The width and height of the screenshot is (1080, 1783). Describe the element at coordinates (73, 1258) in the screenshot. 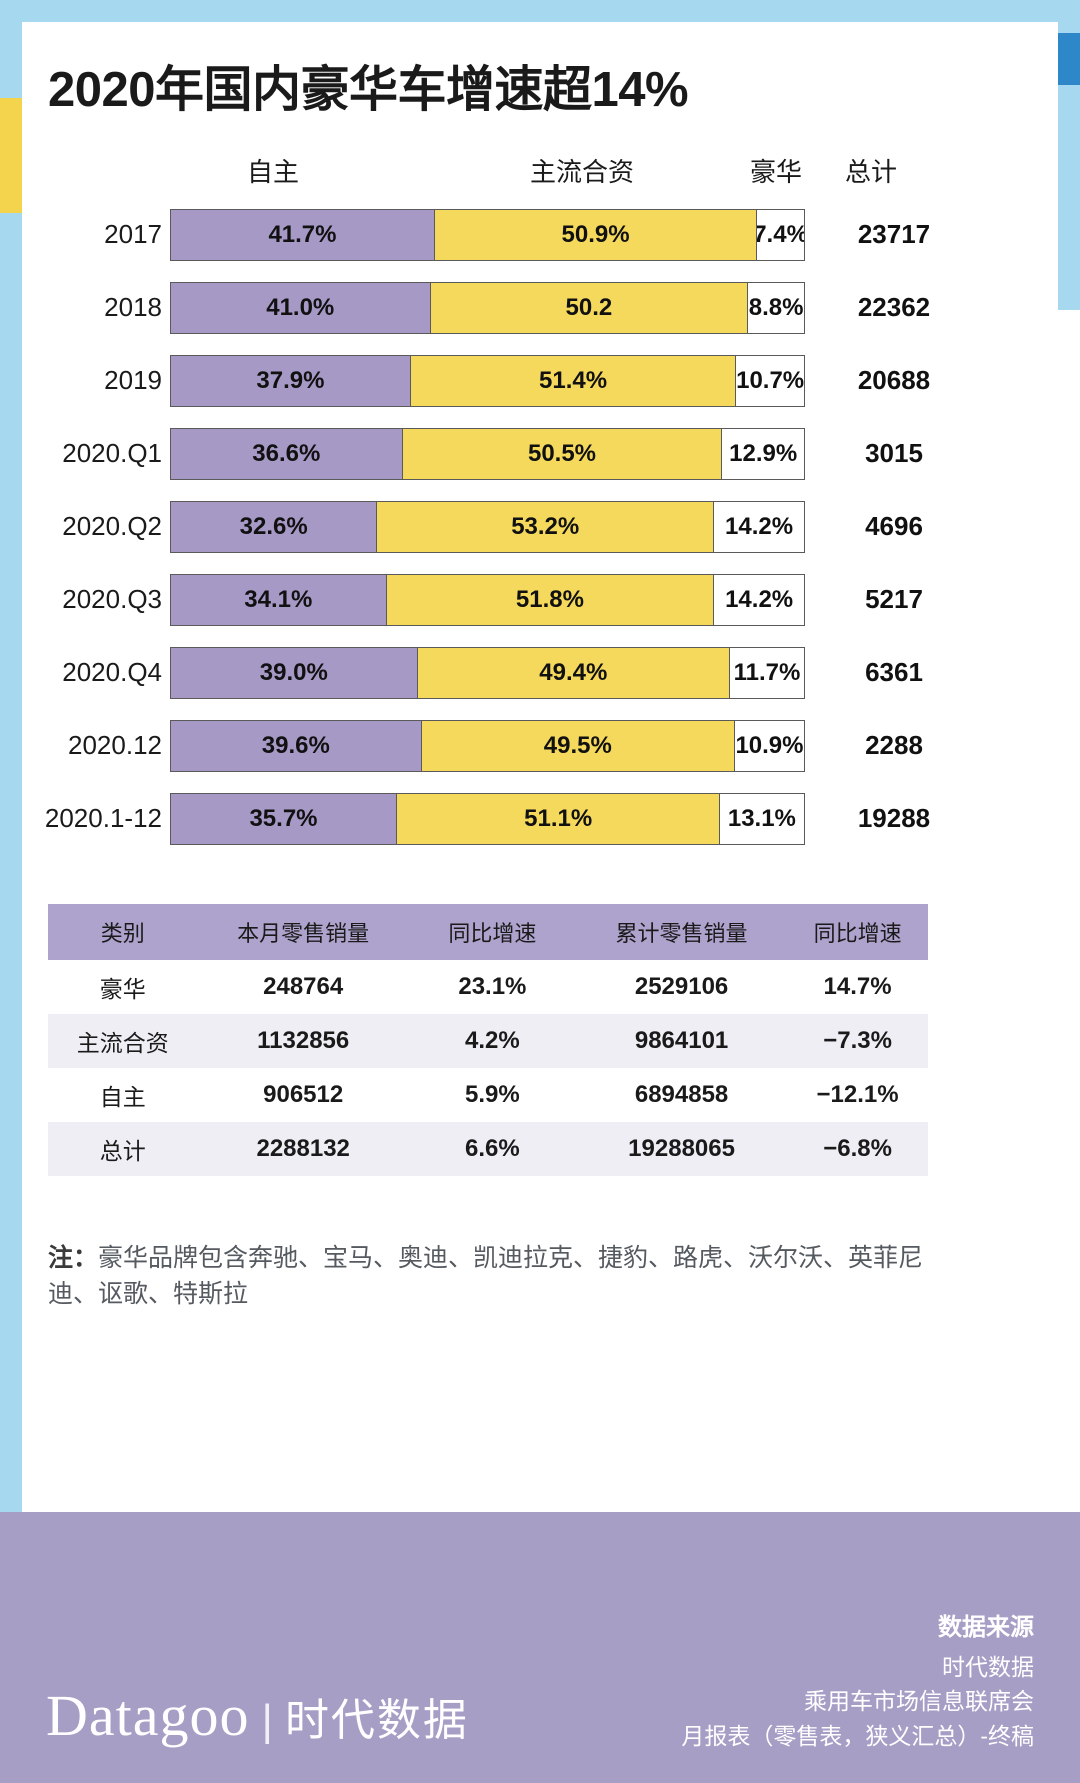

I see `footnote-prefix: 注：` at that location.